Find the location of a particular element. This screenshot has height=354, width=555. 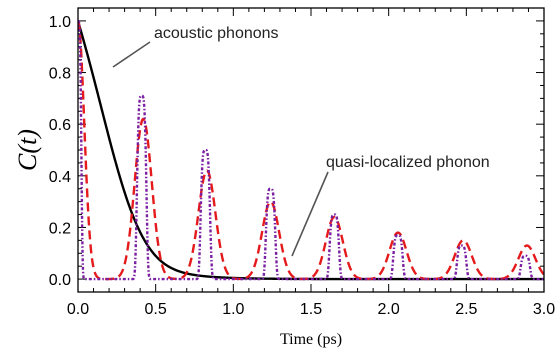

x-tick-label: 2.5 is located at coordinates (466, 309).